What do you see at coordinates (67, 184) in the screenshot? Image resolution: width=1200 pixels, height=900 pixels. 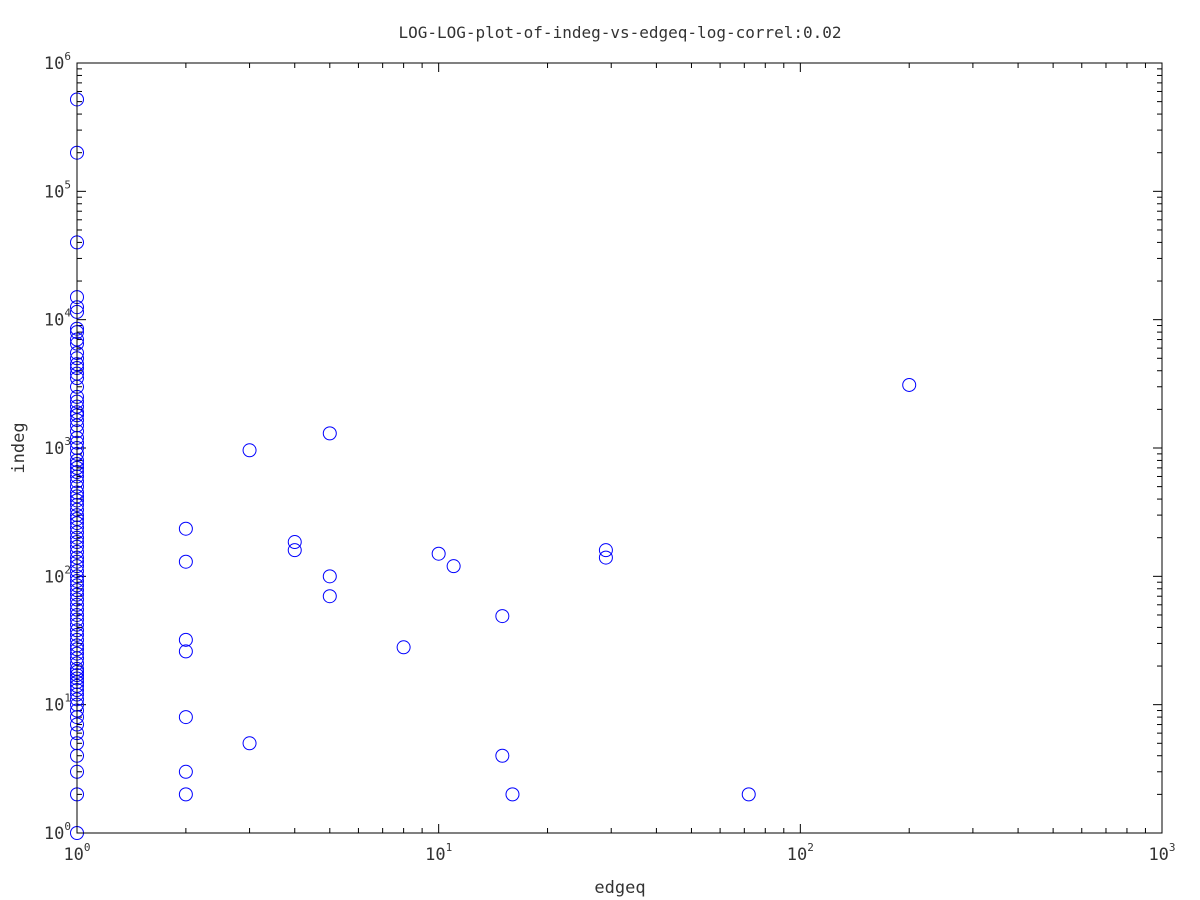 I see `tick-exponent: 5` at bounding box center [67, 184].